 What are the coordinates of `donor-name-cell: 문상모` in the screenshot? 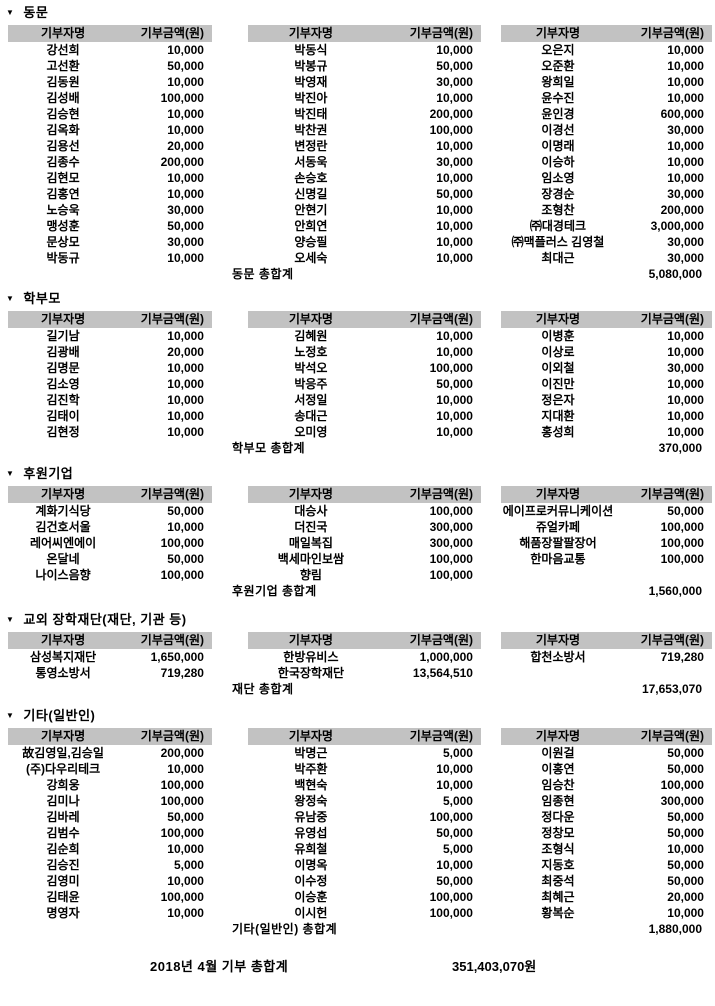 It's located at (63, 242).